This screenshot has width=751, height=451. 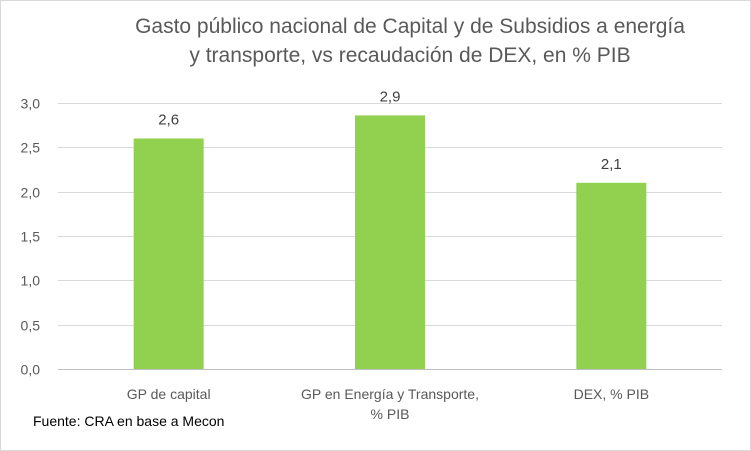 What do you see at coordinates (31, 193) in the screenshot?
I see `y-tick-label: 2,0` at bounding box center [31, 193].